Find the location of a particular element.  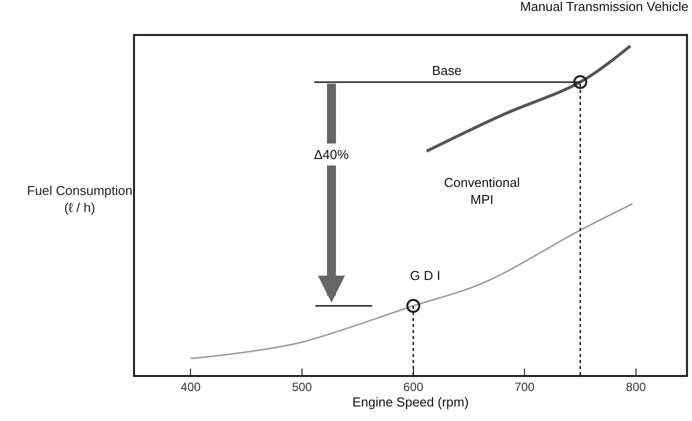

x-tick-label: 700 is located at coordinates (524, 387).